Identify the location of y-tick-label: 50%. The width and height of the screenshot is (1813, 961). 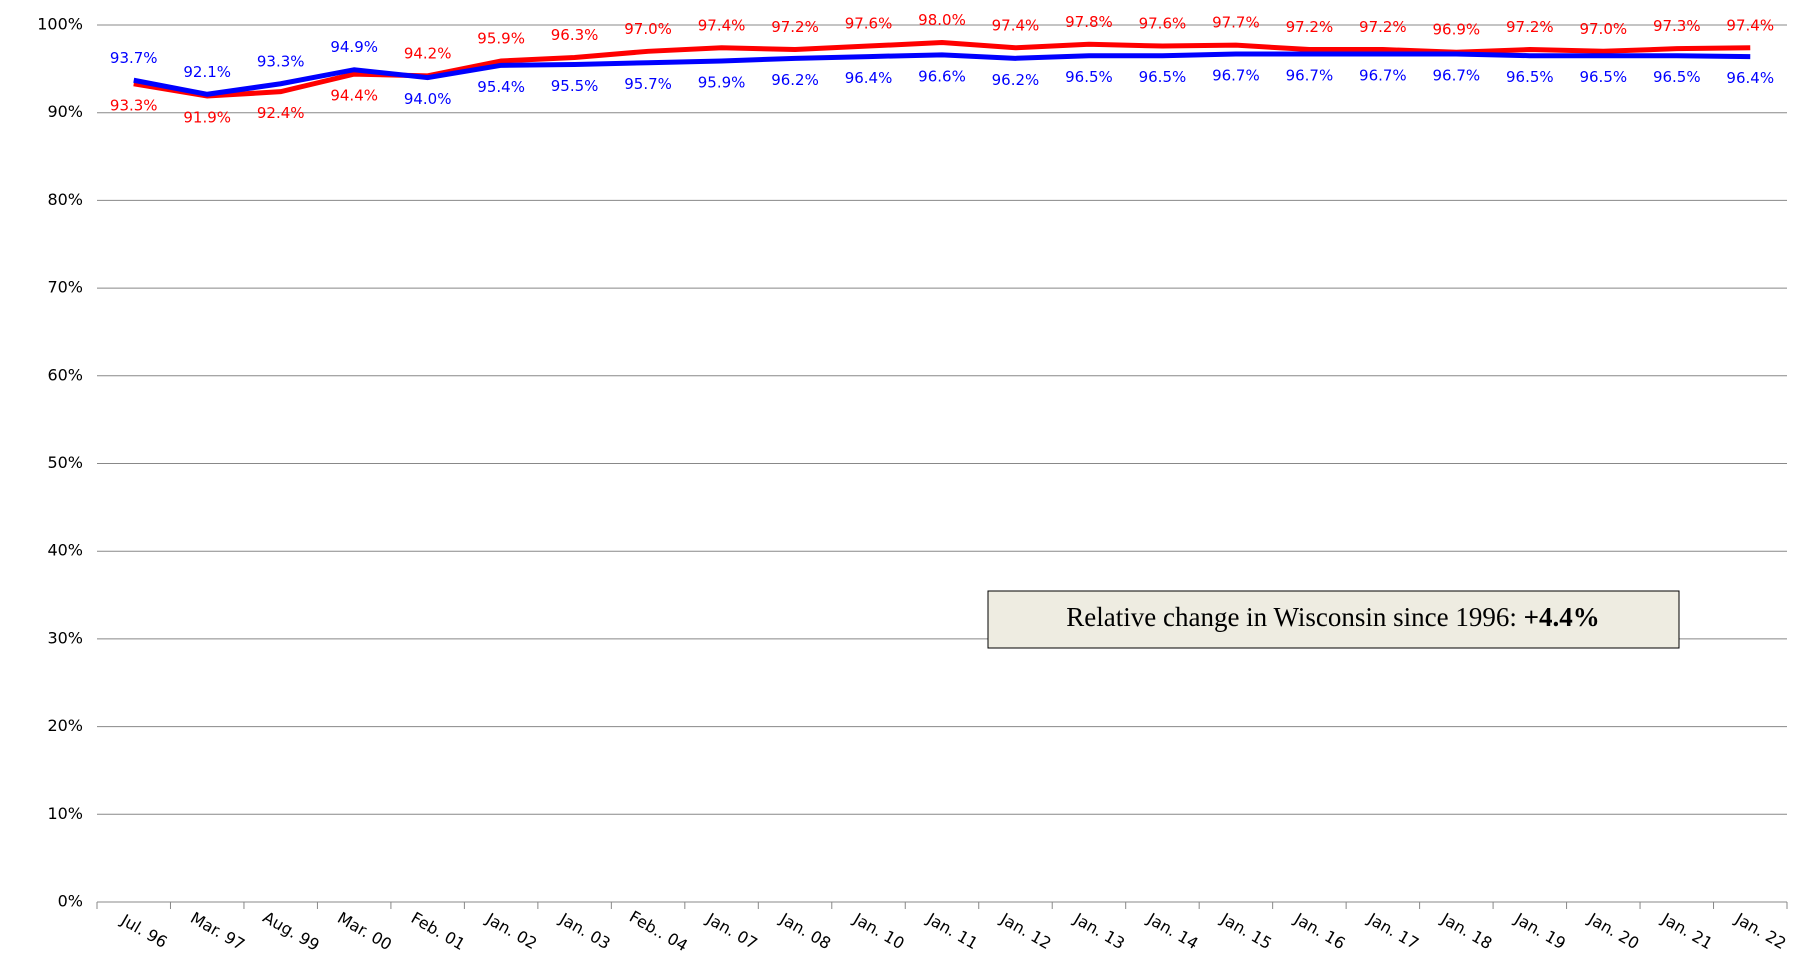
(65, 462).